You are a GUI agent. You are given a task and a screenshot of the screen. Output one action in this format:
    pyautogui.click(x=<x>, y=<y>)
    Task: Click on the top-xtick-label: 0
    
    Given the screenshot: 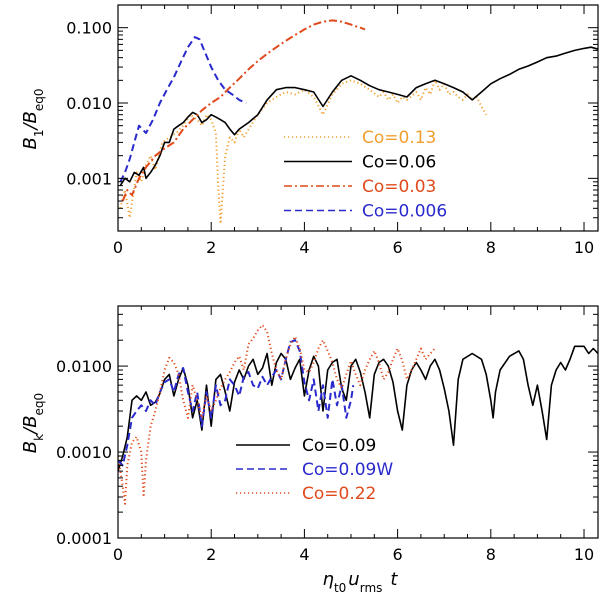 What is the action you would take?
    pyautogui.click(x=118, y=247)
    